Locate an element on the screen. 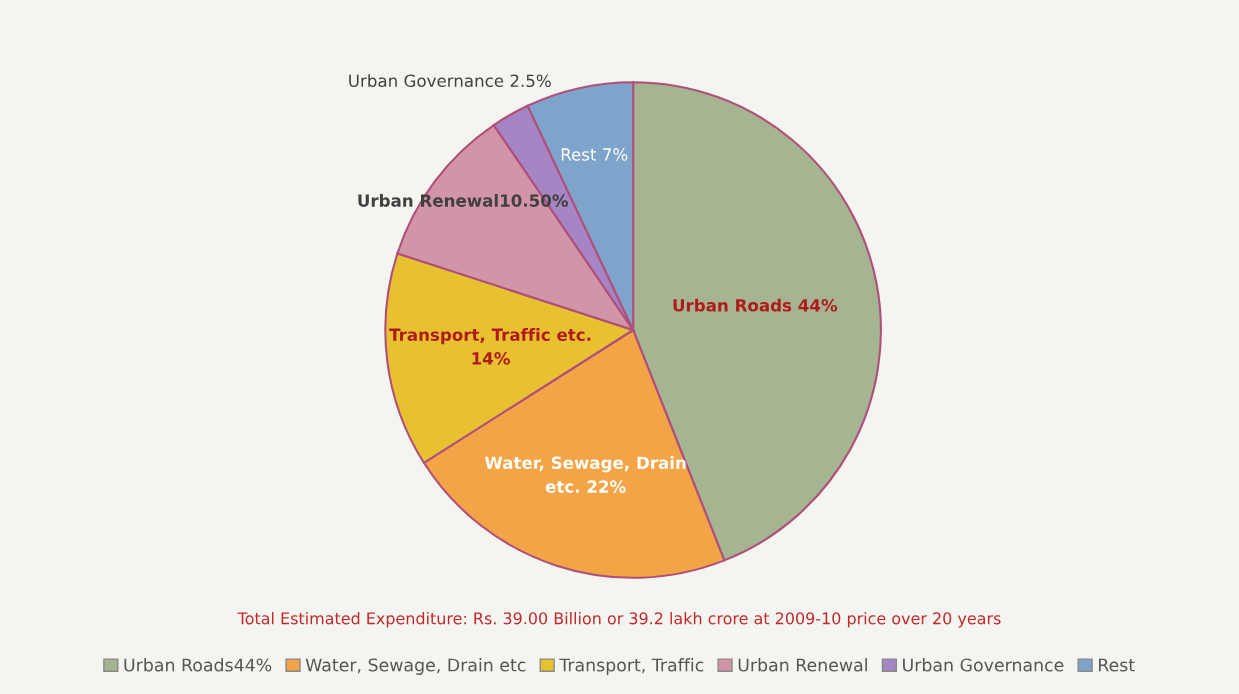 The height and width of the screenshot is (694, 1239). data-label: Urban Governance 2.5% is located at coordinates (450, 81).